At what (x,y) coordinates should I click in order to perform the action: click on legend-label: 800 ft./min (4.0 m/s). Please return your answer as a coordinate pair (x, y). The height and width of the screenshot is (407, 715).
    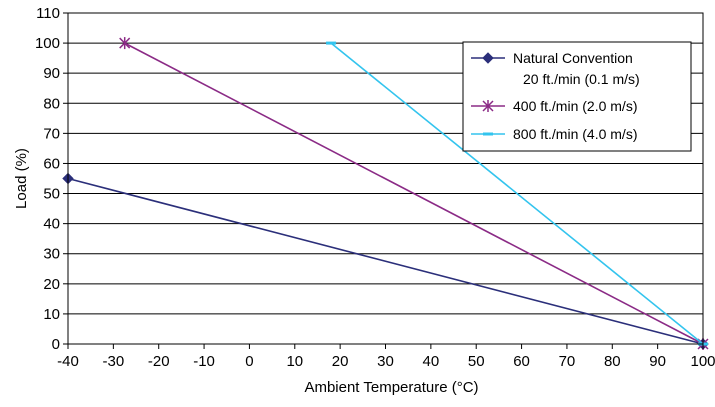
    Looking at the image, I should click on (575, 134).